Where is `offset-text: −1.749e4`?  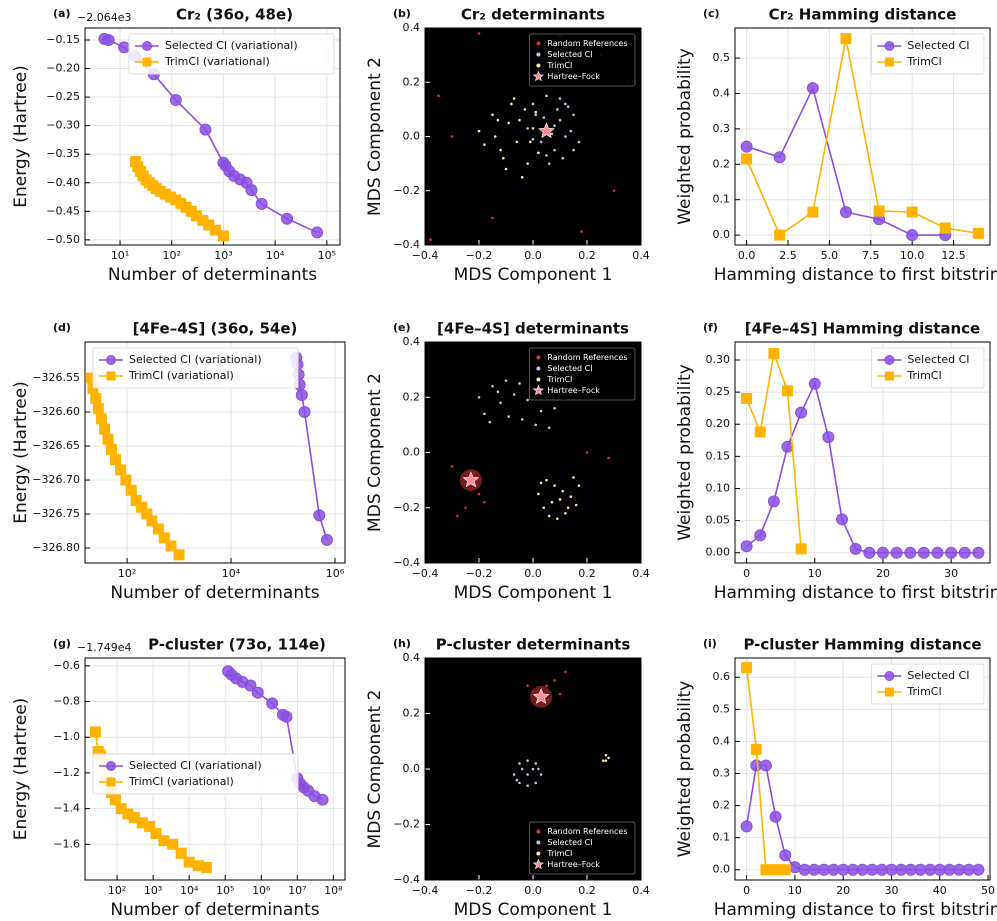 offset-text: −1.749e4 is located at coordinates (104, 647).